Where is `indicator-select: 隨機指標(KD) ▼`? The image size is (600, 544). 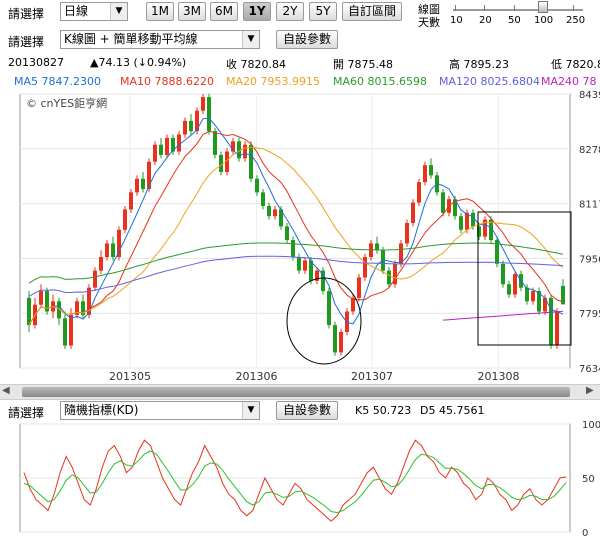
indicator-select: 隨機指標(KD) ▼ is located at coordinates (160, 410).